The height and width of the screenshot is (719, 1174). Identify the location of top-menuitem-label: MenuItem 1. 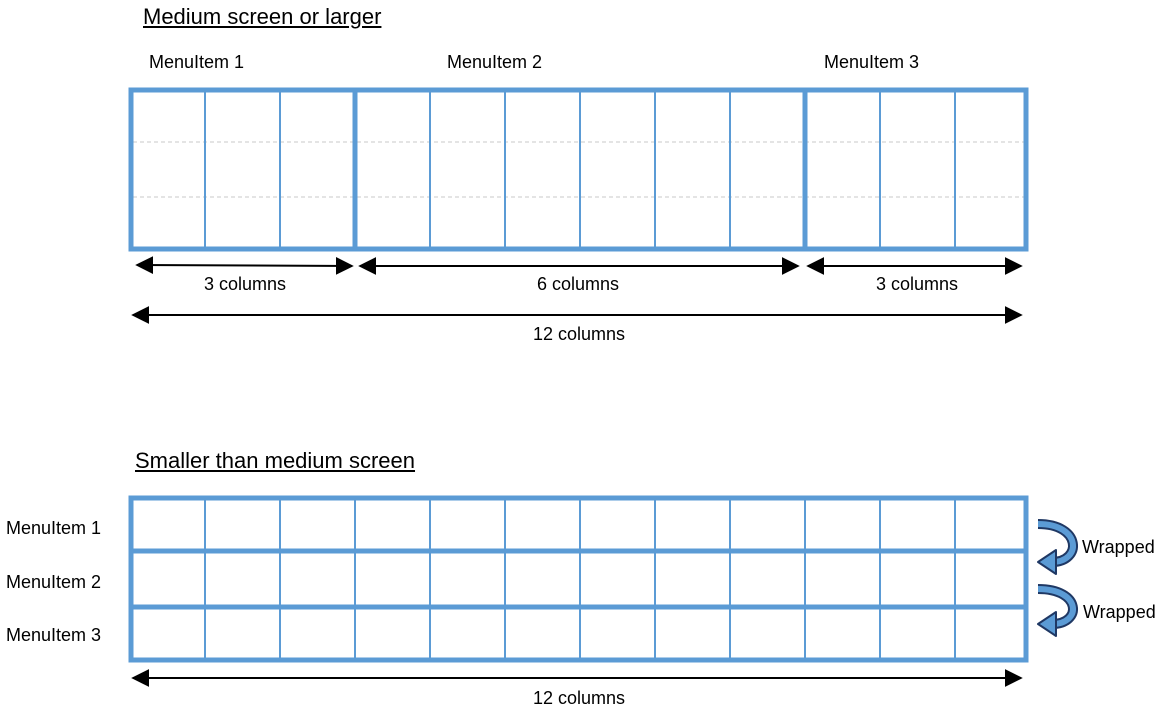
(197, 62).